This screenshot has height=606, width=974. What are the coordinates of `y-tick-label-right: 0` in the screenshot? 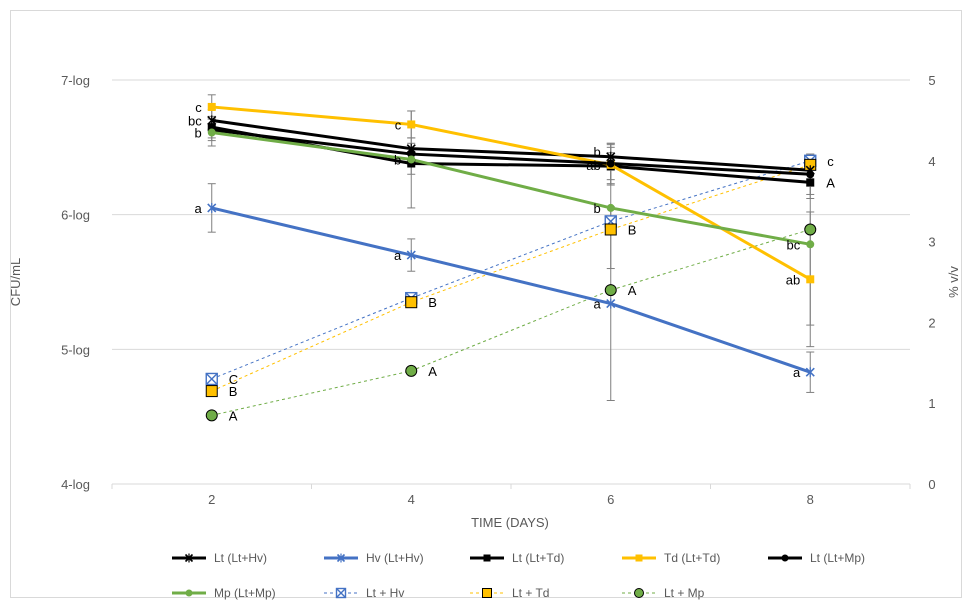 It's located at (931, 484).